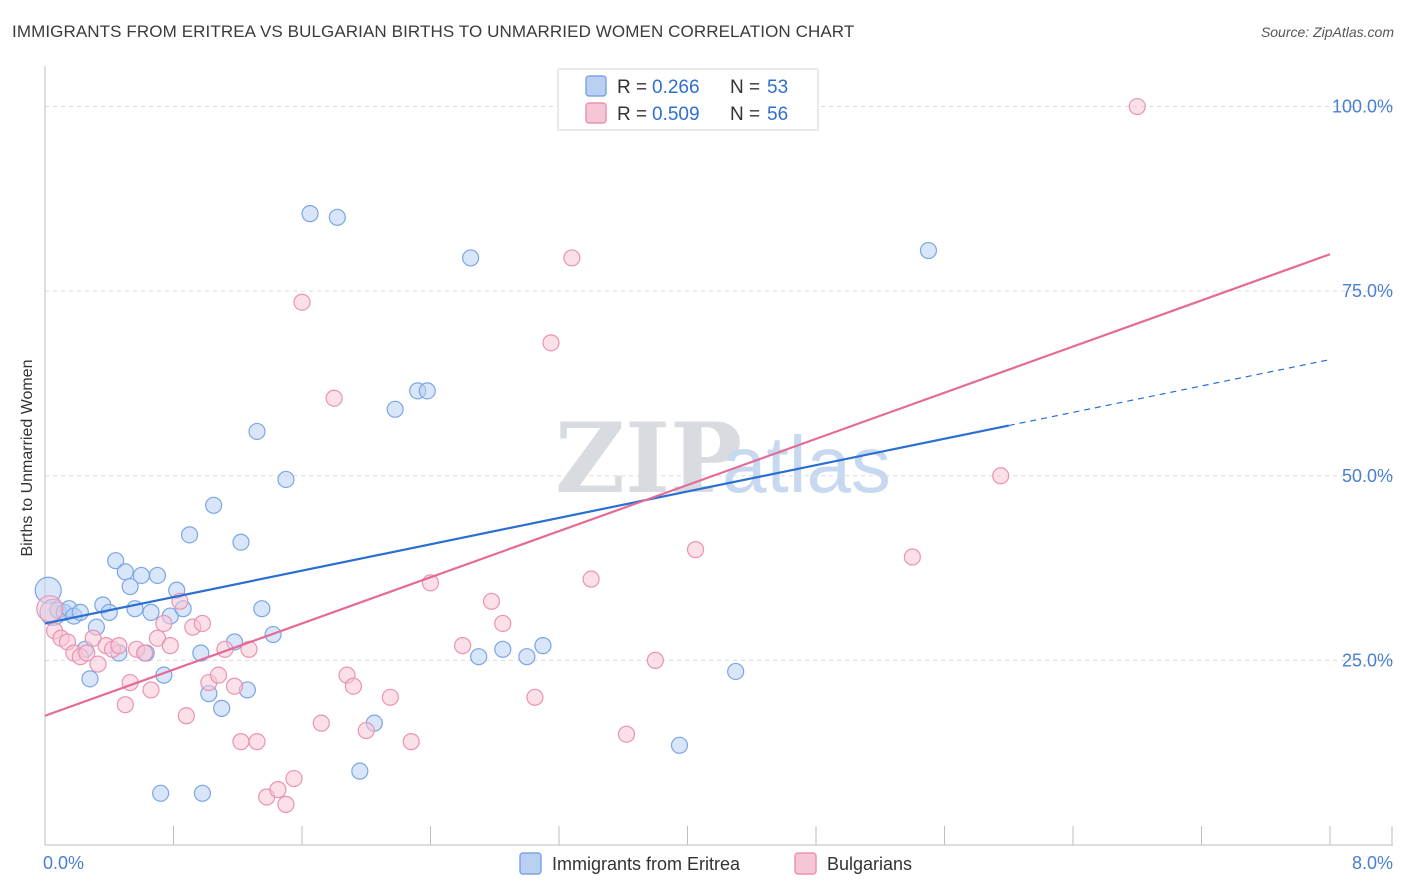 The height and width of the screenshot is (892, 1406). Describe the element at coordinates (745, 114) in the screenshot. I see `legend-n-label-1: N =` at that location.